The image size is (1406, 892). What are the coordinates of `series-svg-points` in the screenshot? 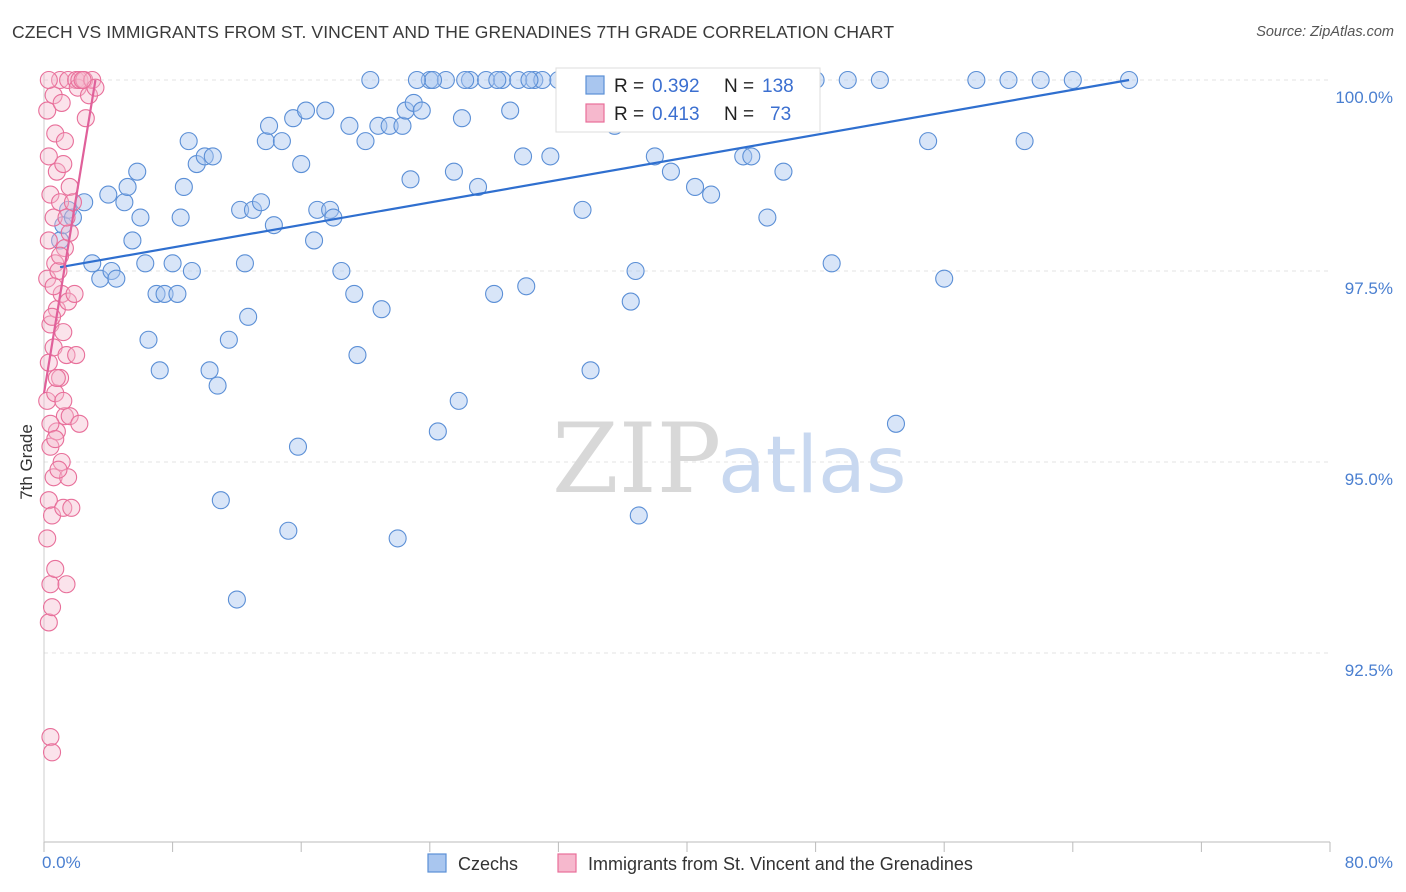 It's located at (71, 416).